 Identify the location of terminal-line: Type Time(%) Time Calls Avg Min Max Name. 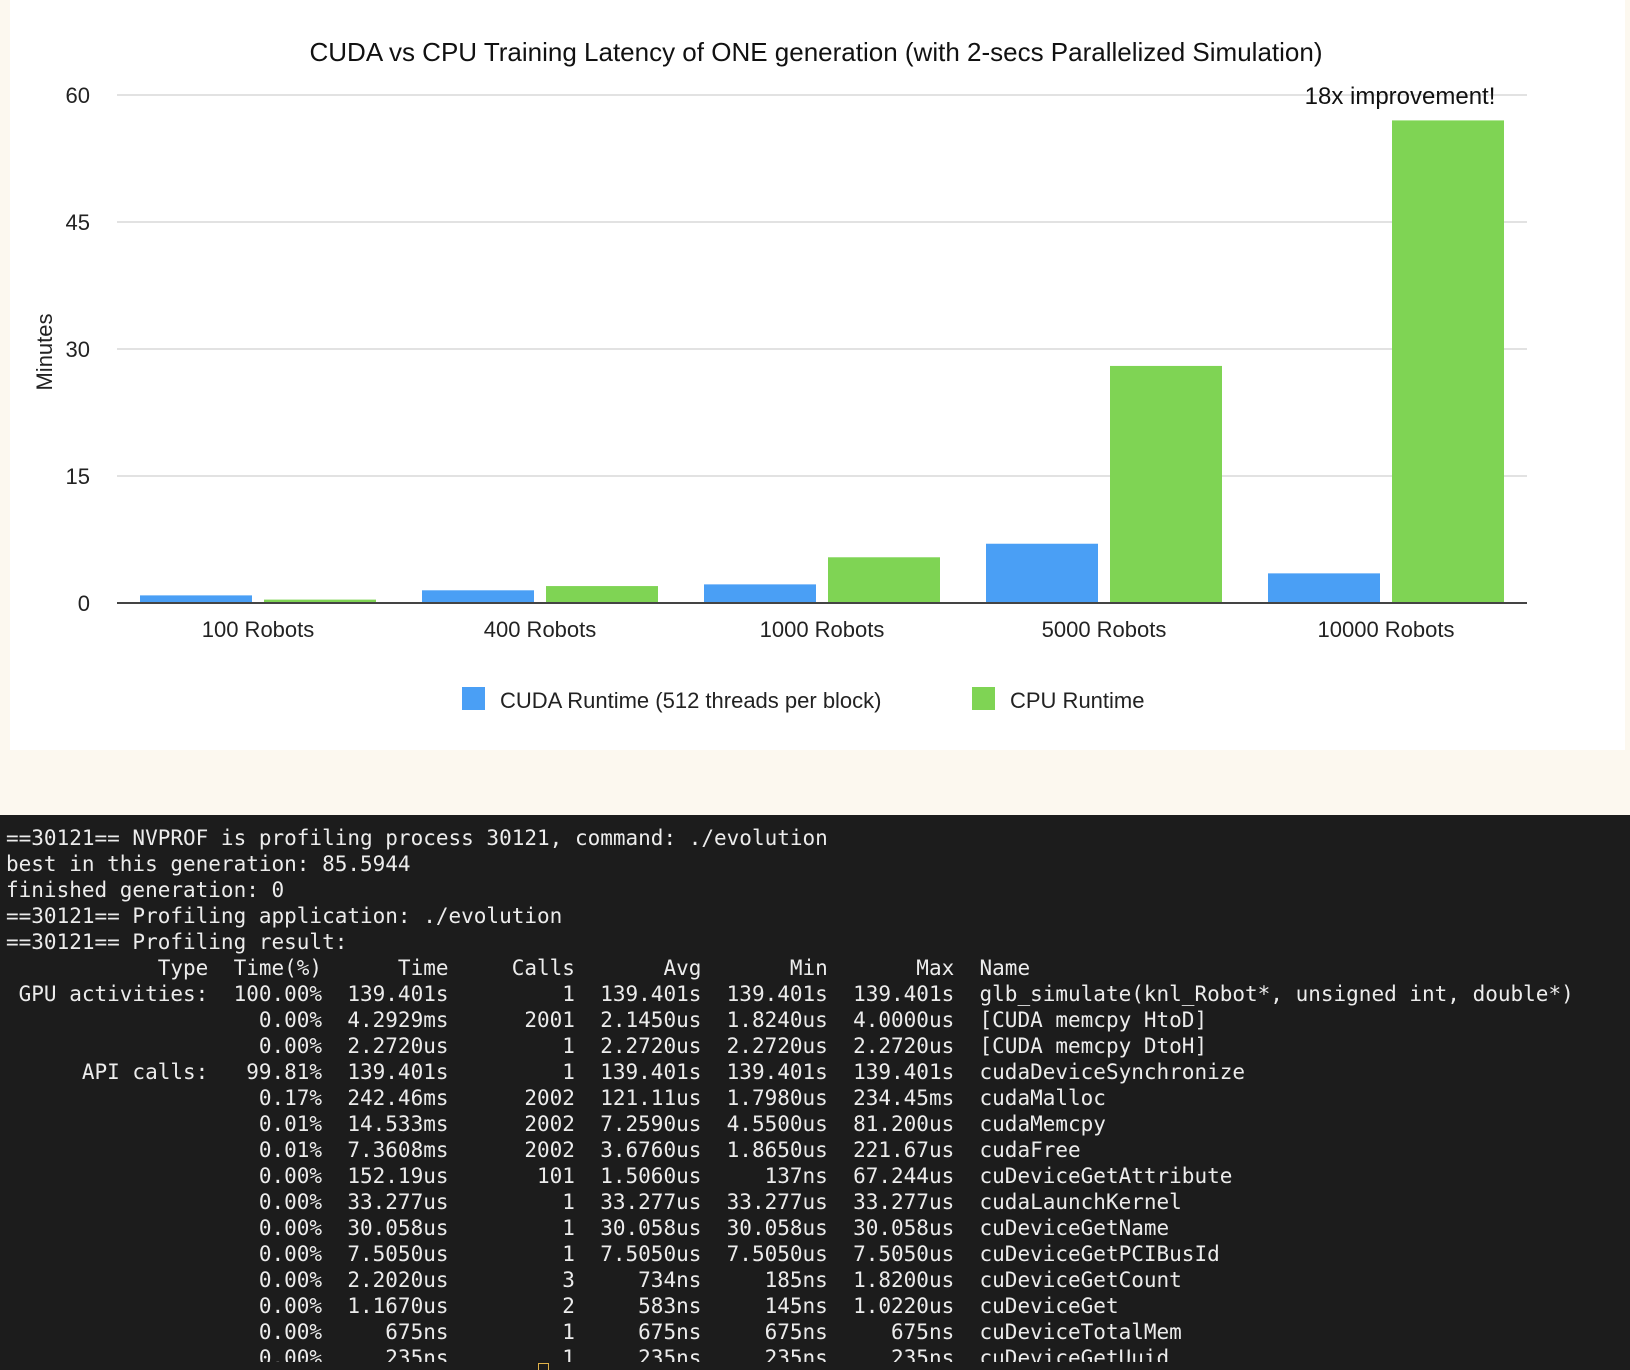
(518, 968).